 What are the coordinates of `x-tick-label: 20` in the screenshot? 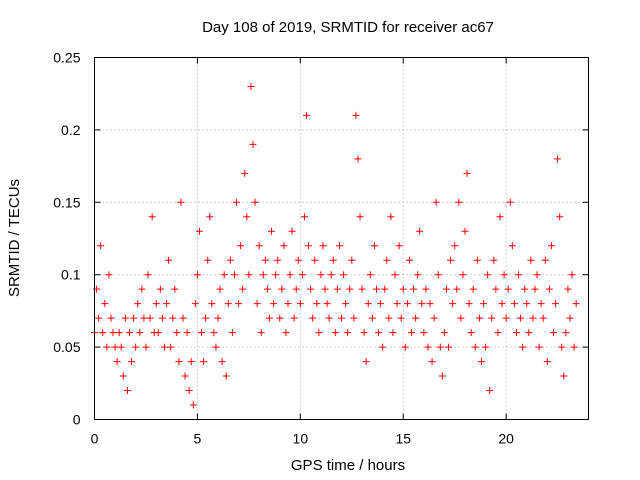 It's located at (506, 439).